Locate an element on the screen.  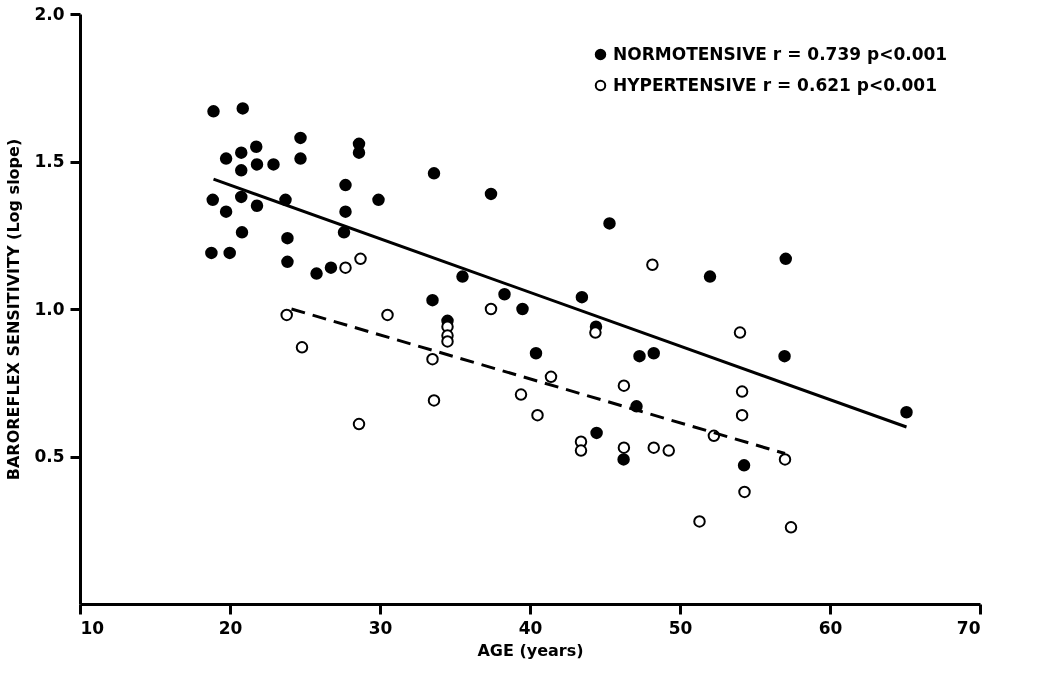
x-tick-label: 30 is located at coordinates (380, 627).